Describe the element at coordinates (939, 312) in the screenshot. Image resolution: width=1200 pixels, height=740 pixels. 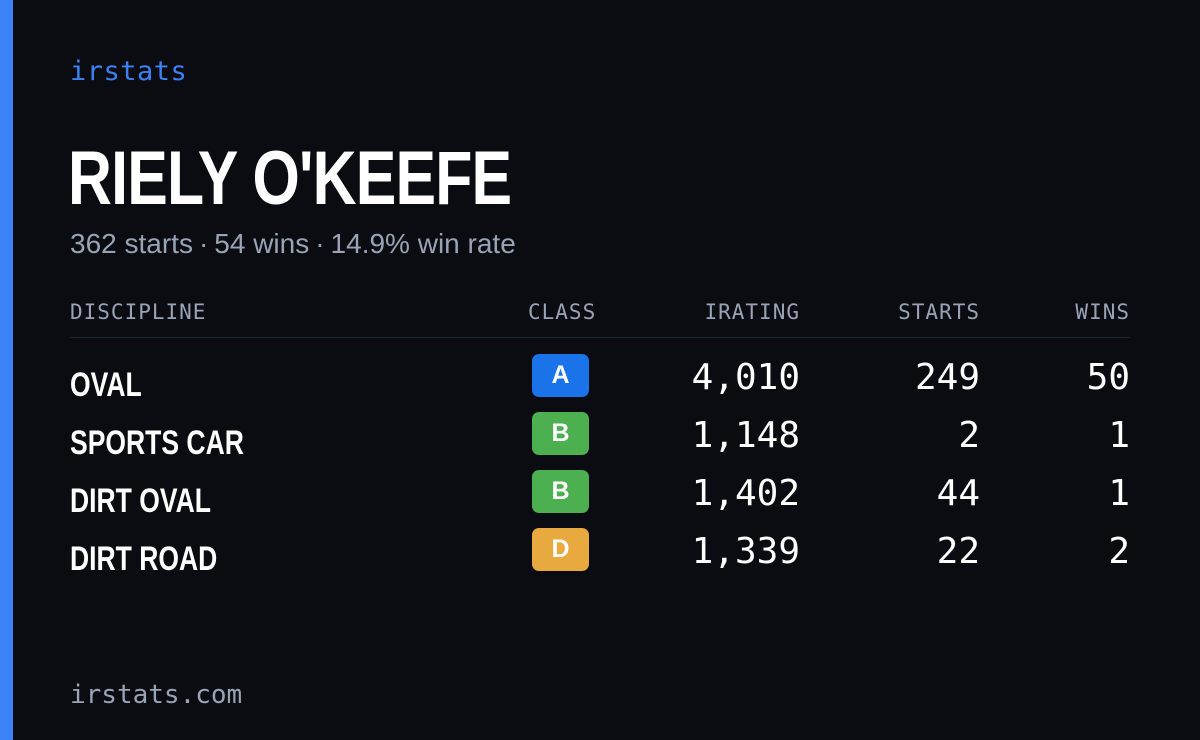
I see `header-starts: STARTS` at that location.